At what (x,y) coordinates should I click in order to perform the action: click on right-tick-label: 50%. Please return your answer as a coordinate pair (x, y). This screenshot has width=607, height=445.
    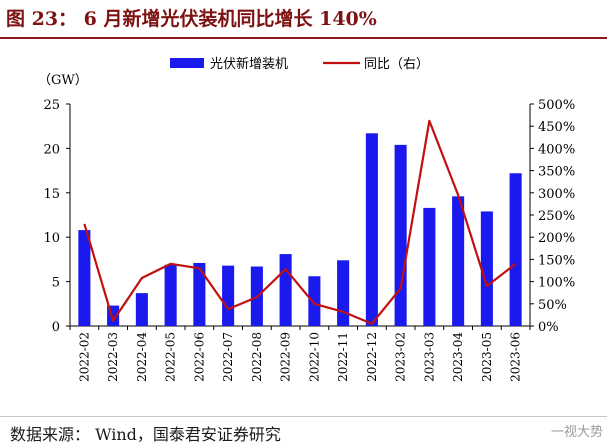
    Looking at the image, I should click on (552, 305).